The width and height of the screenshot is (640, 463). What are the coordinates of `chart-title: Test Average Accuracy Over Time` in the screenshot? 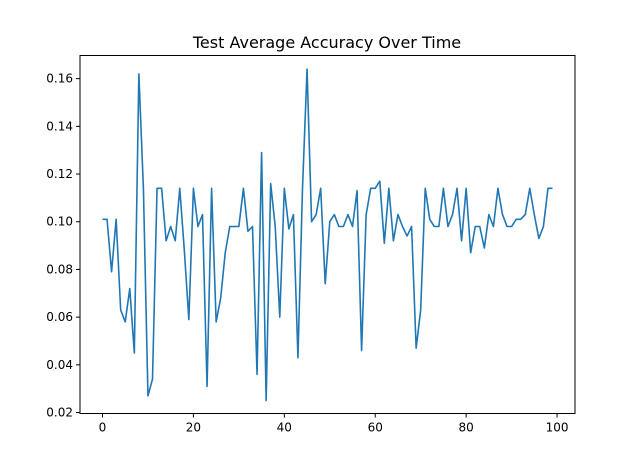 It's located at (326, 42).